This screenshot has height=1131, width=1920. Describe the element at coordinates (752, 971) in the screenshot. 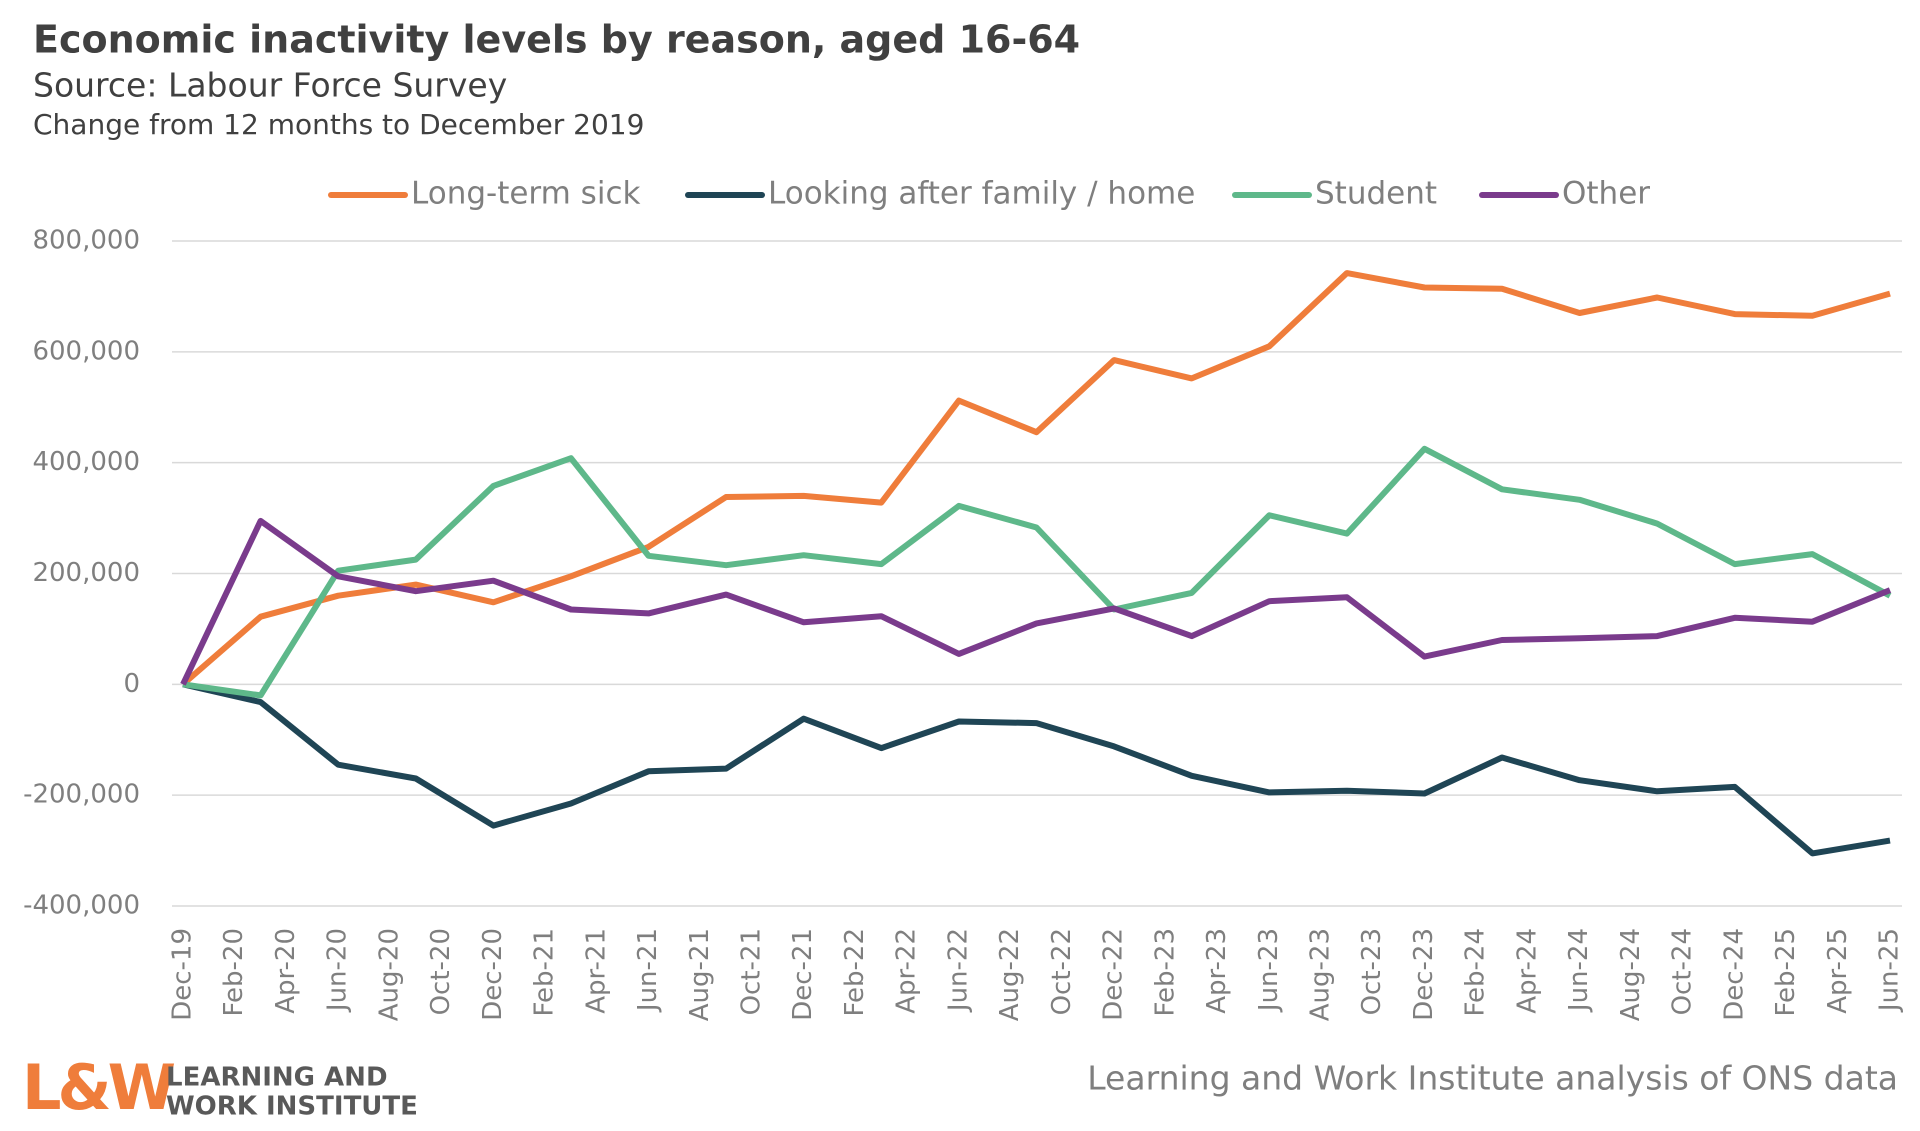

I see `x-tick-label: Oct-21` at that location.